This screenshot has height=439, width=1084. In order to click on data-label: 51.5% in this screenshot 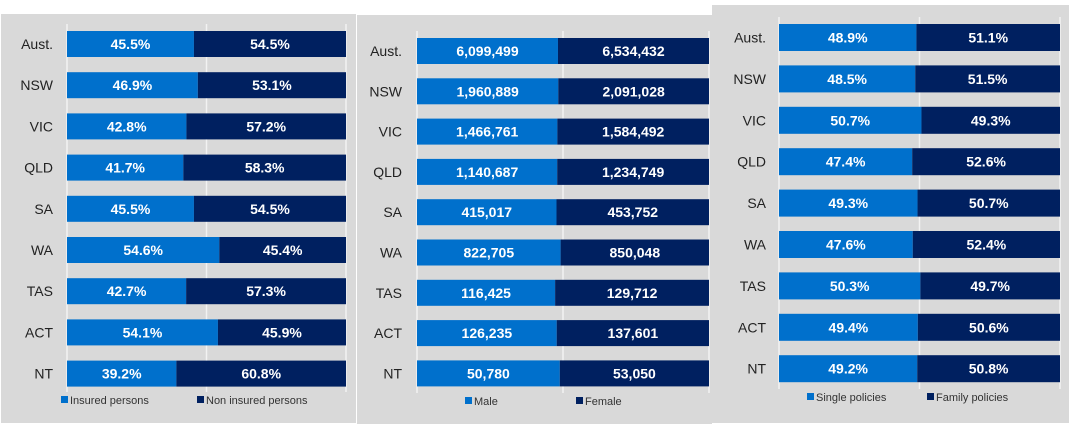, I will do `click(988, 79)`.